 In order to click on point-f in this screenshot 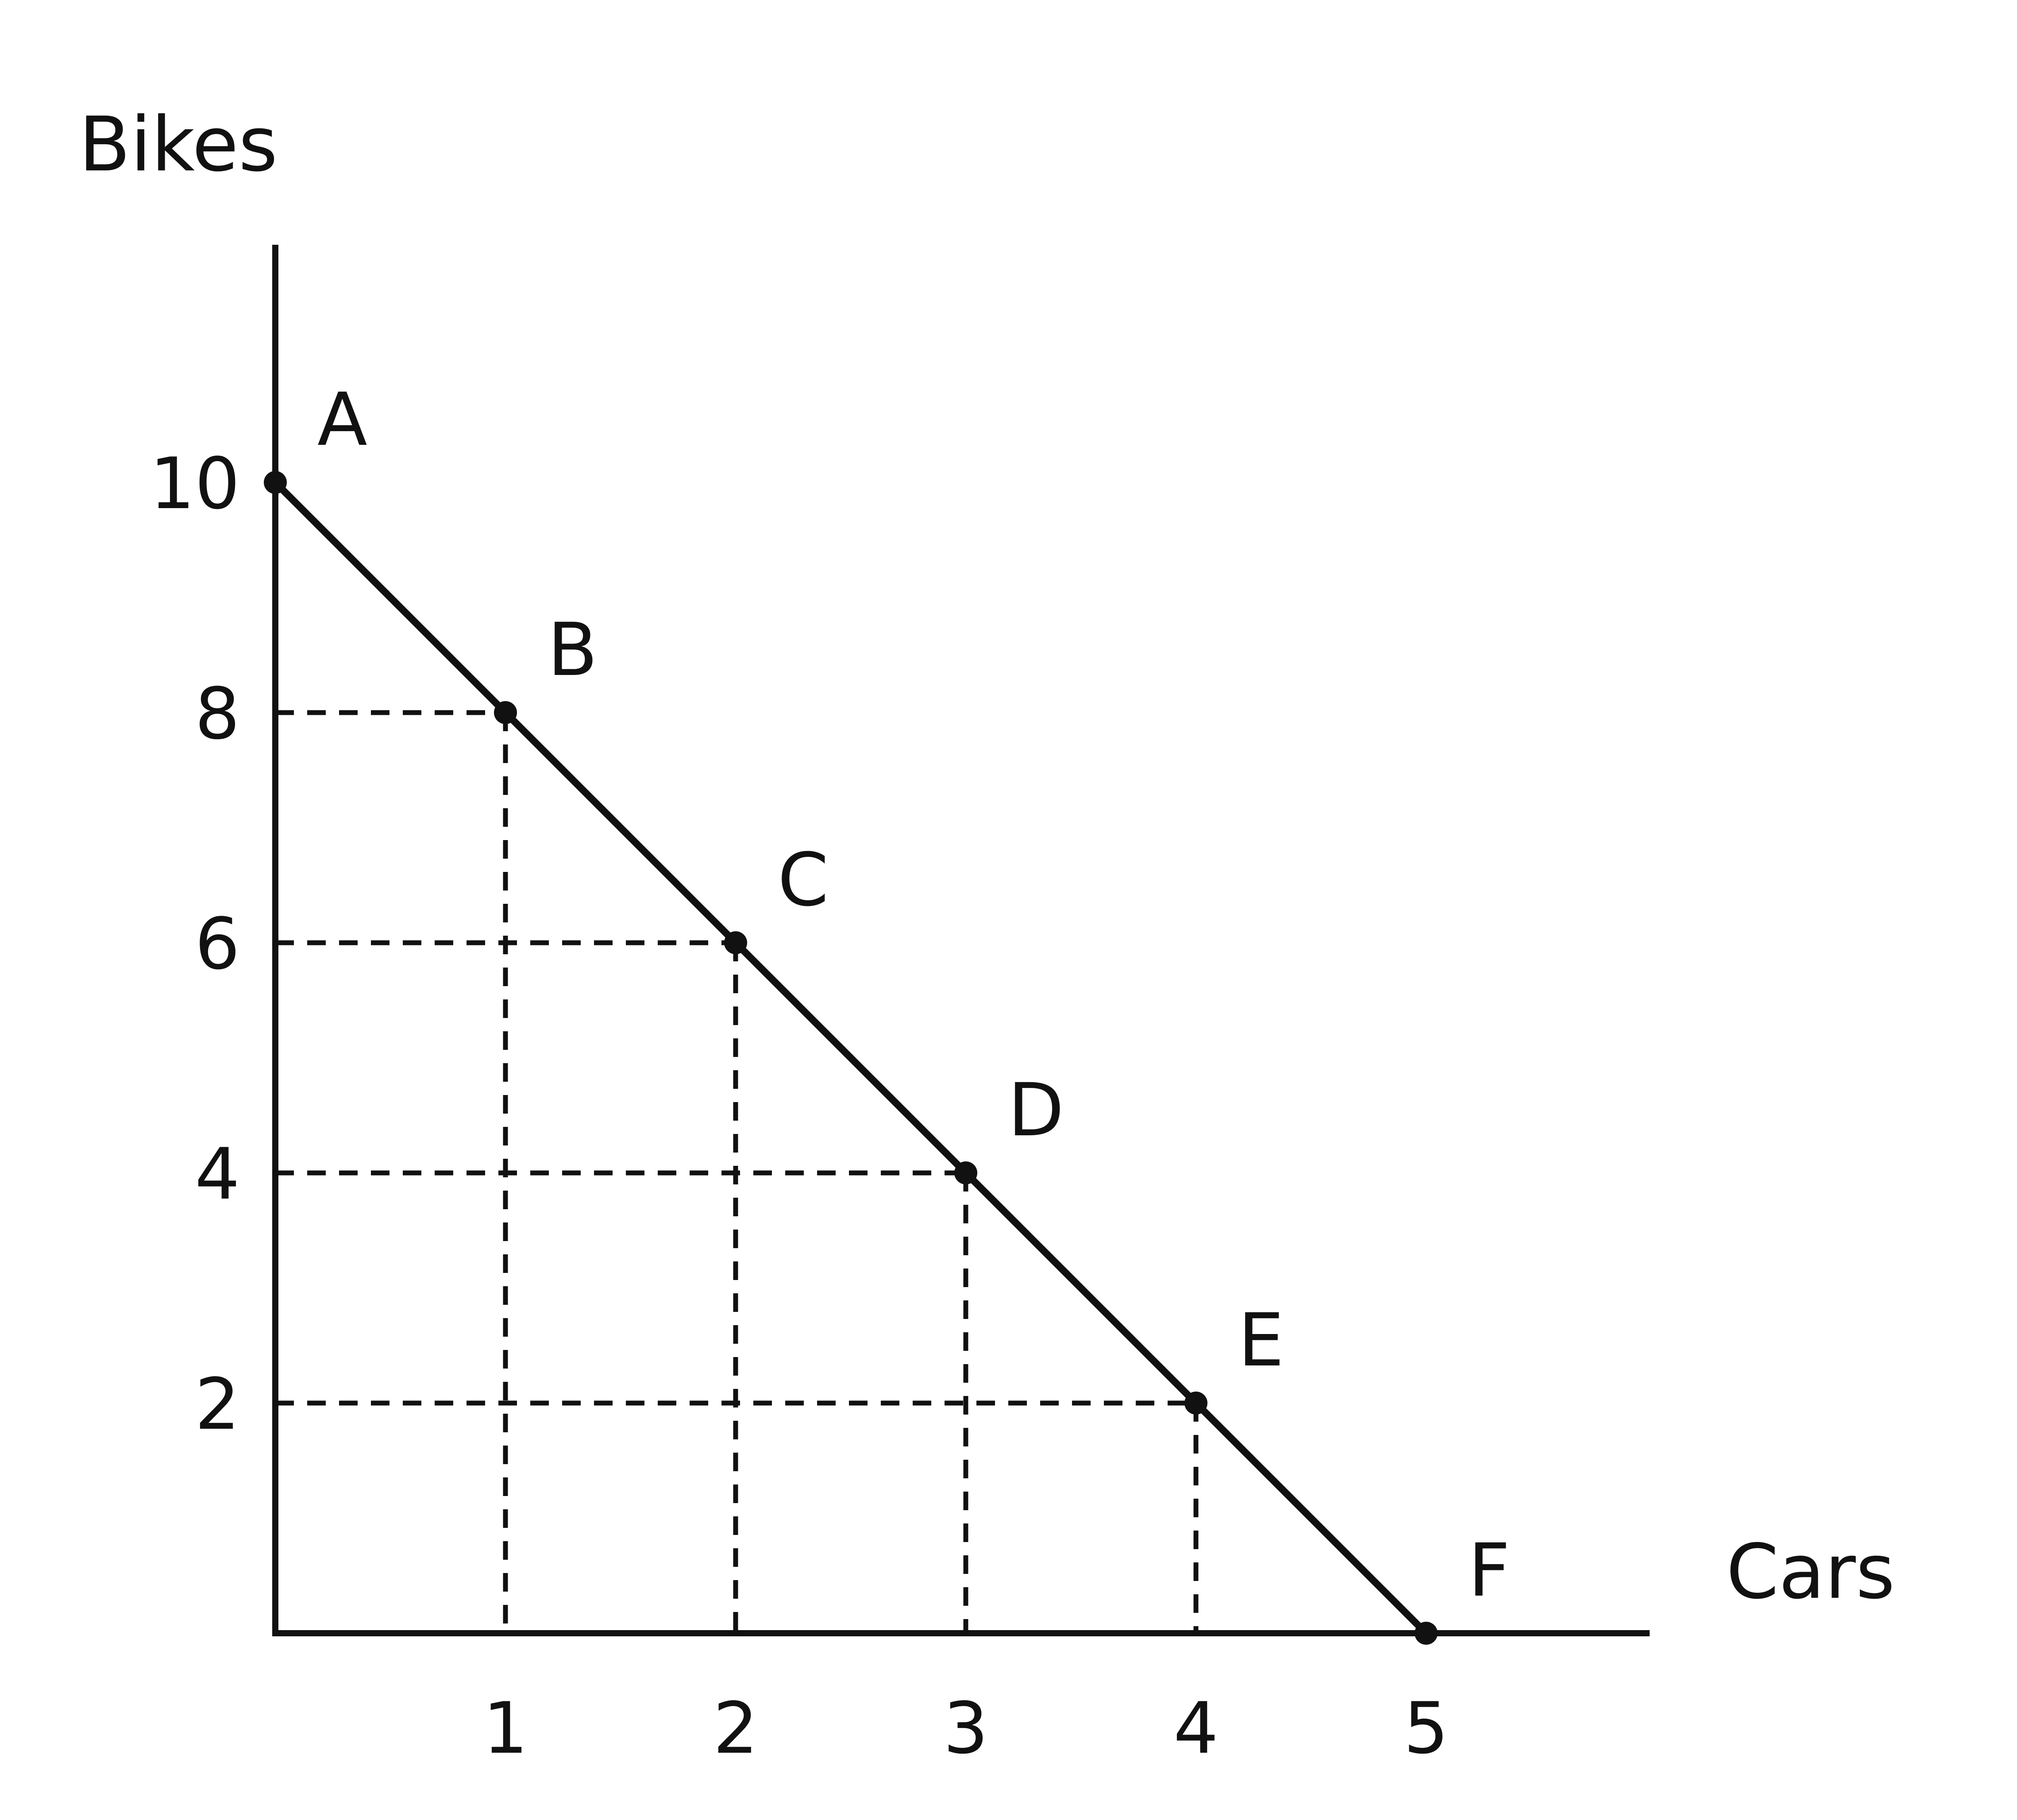, I will do `click(1427, 1633)`.